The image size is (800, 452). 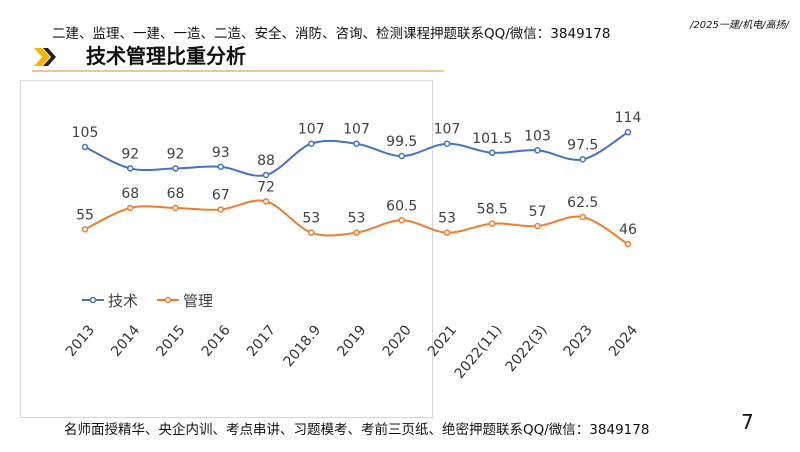 What do you see at coordinates (401, 142) in the screenshot?
I see `data-label: 99.5` at bounding box center [401, 142].